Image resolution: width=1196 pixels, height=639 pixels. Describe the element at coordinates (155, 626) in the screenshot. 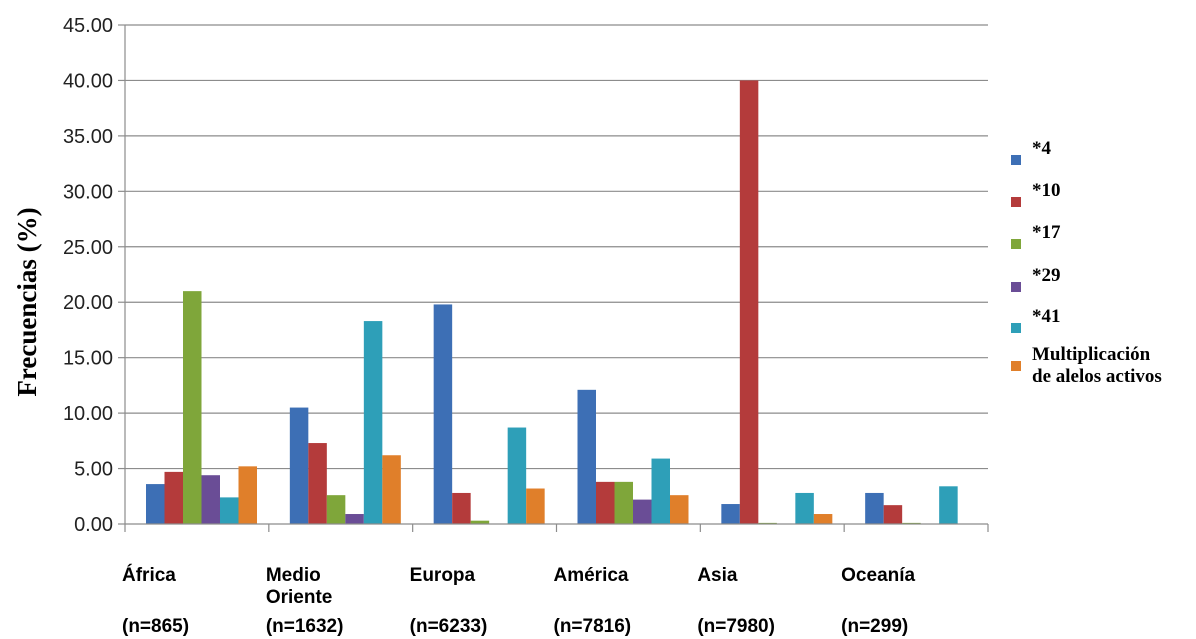

I see `category-n-label: (n=865)` at that location.